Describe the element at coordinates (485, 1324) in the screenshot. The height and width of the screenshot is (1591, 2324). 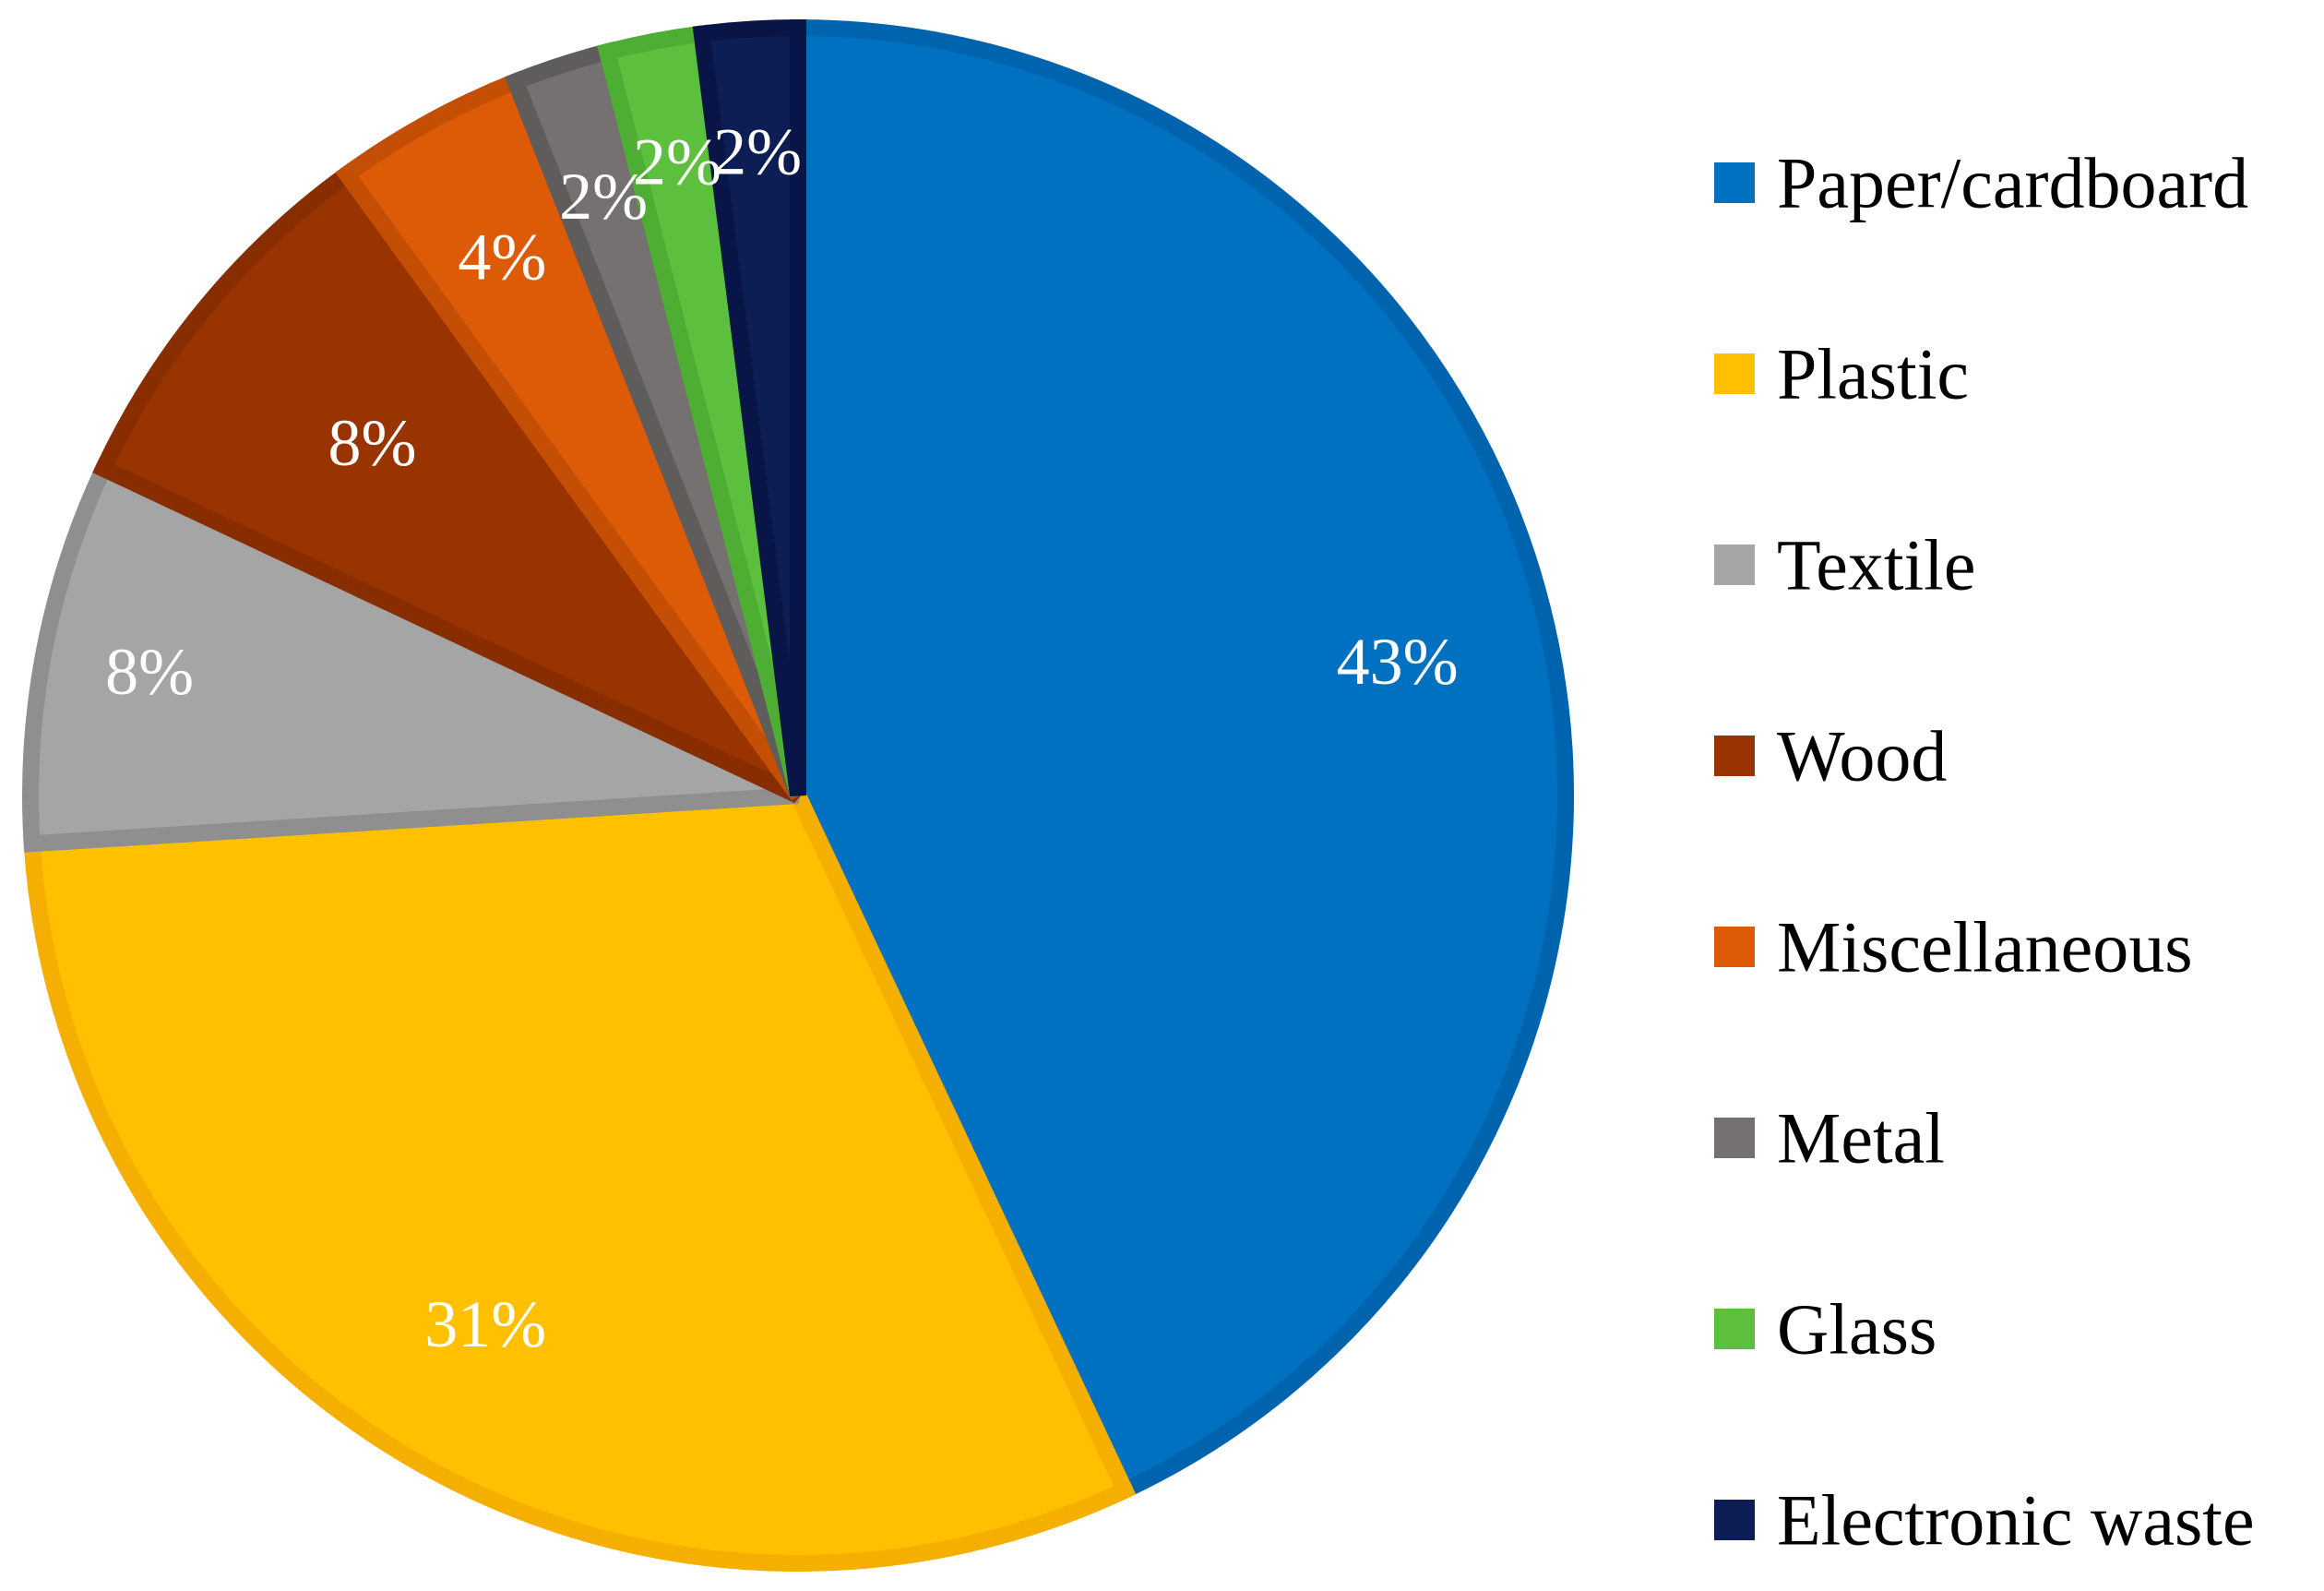
I see `data-label-plastic: 31%` at that location.